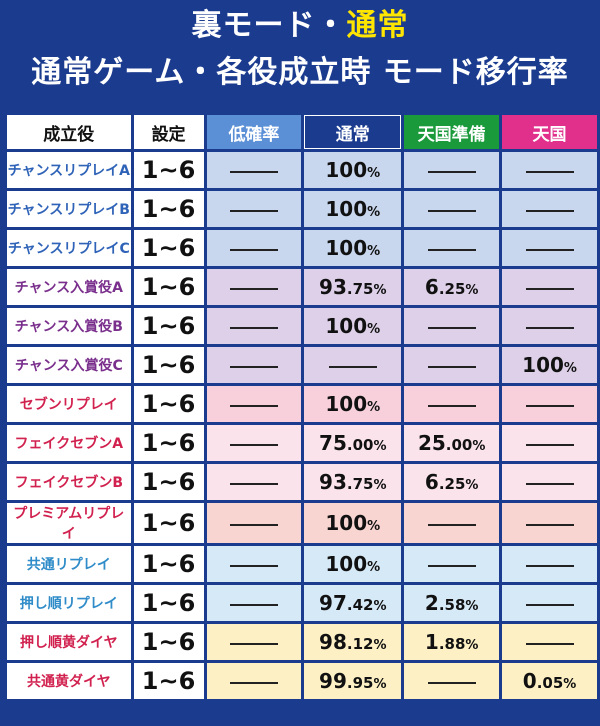 The image size is (600, 726). Describe the element at coordinates (69, 248) in the screenshot. I see `row-role: チャンスリプレイC` at that location.